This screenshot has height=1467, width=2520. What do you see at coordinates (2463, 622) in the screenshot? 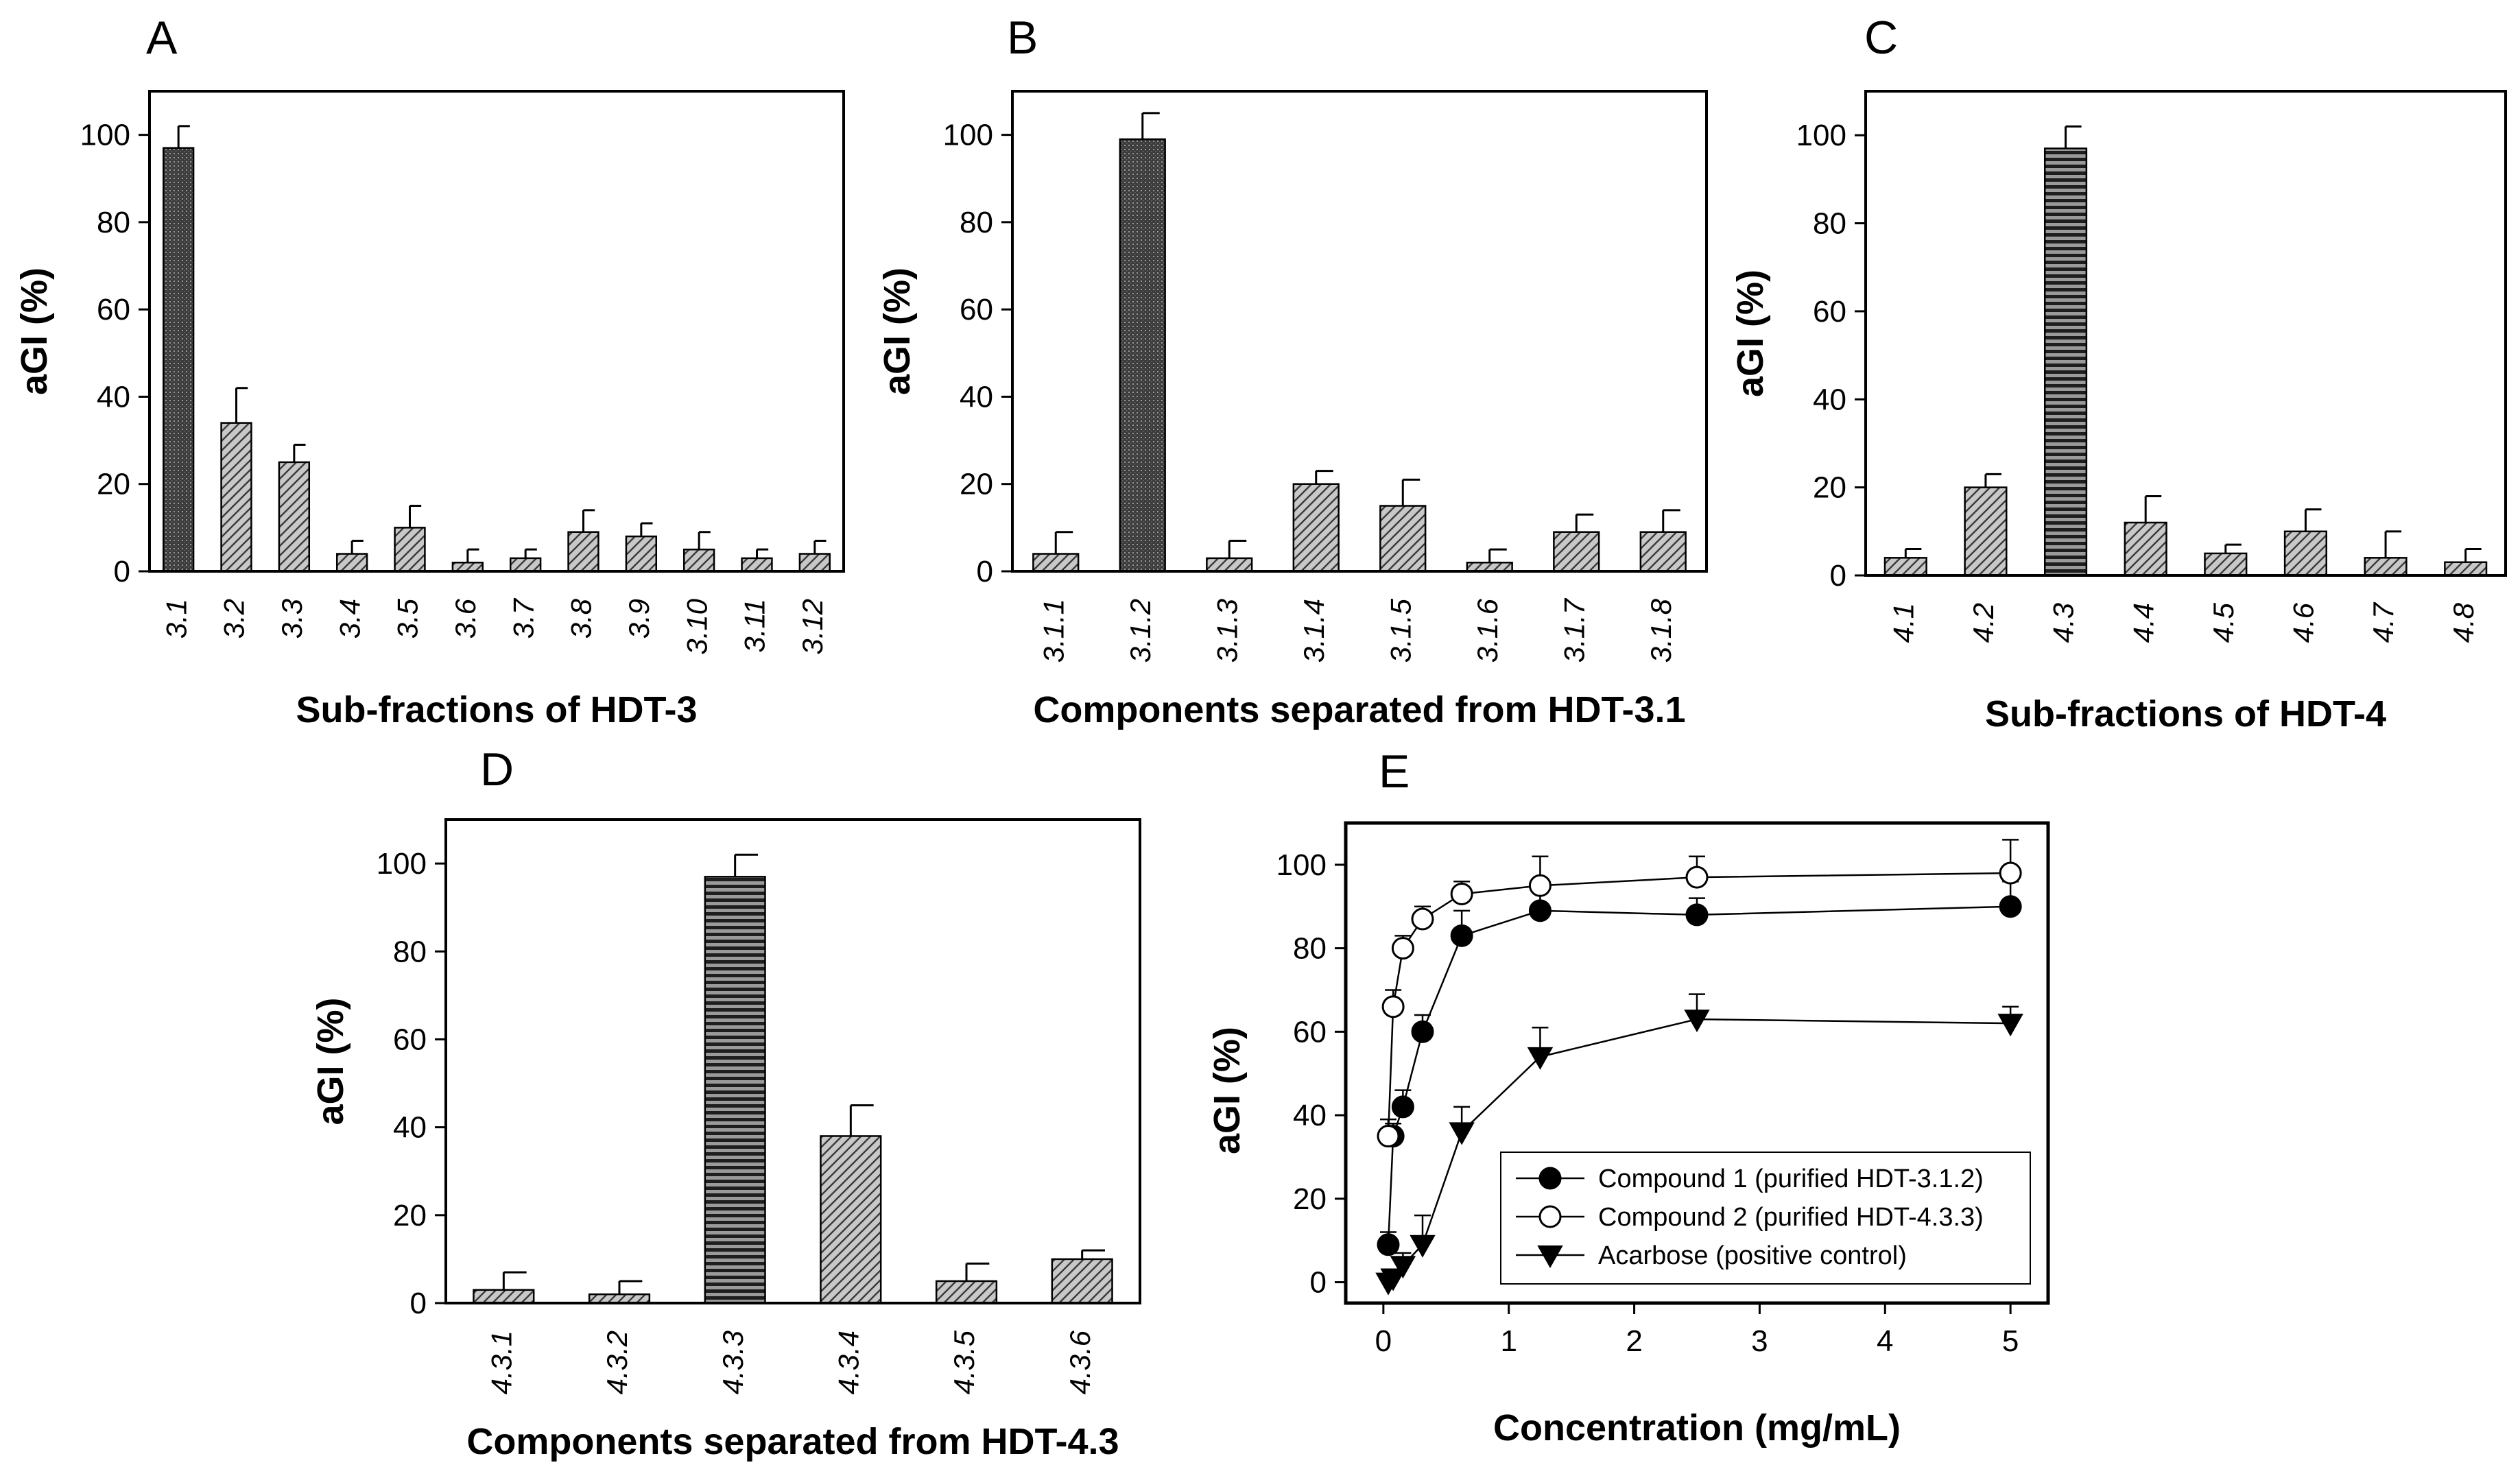
I see `x-tick-label: 4.8` at bounding box center [2463, 622].